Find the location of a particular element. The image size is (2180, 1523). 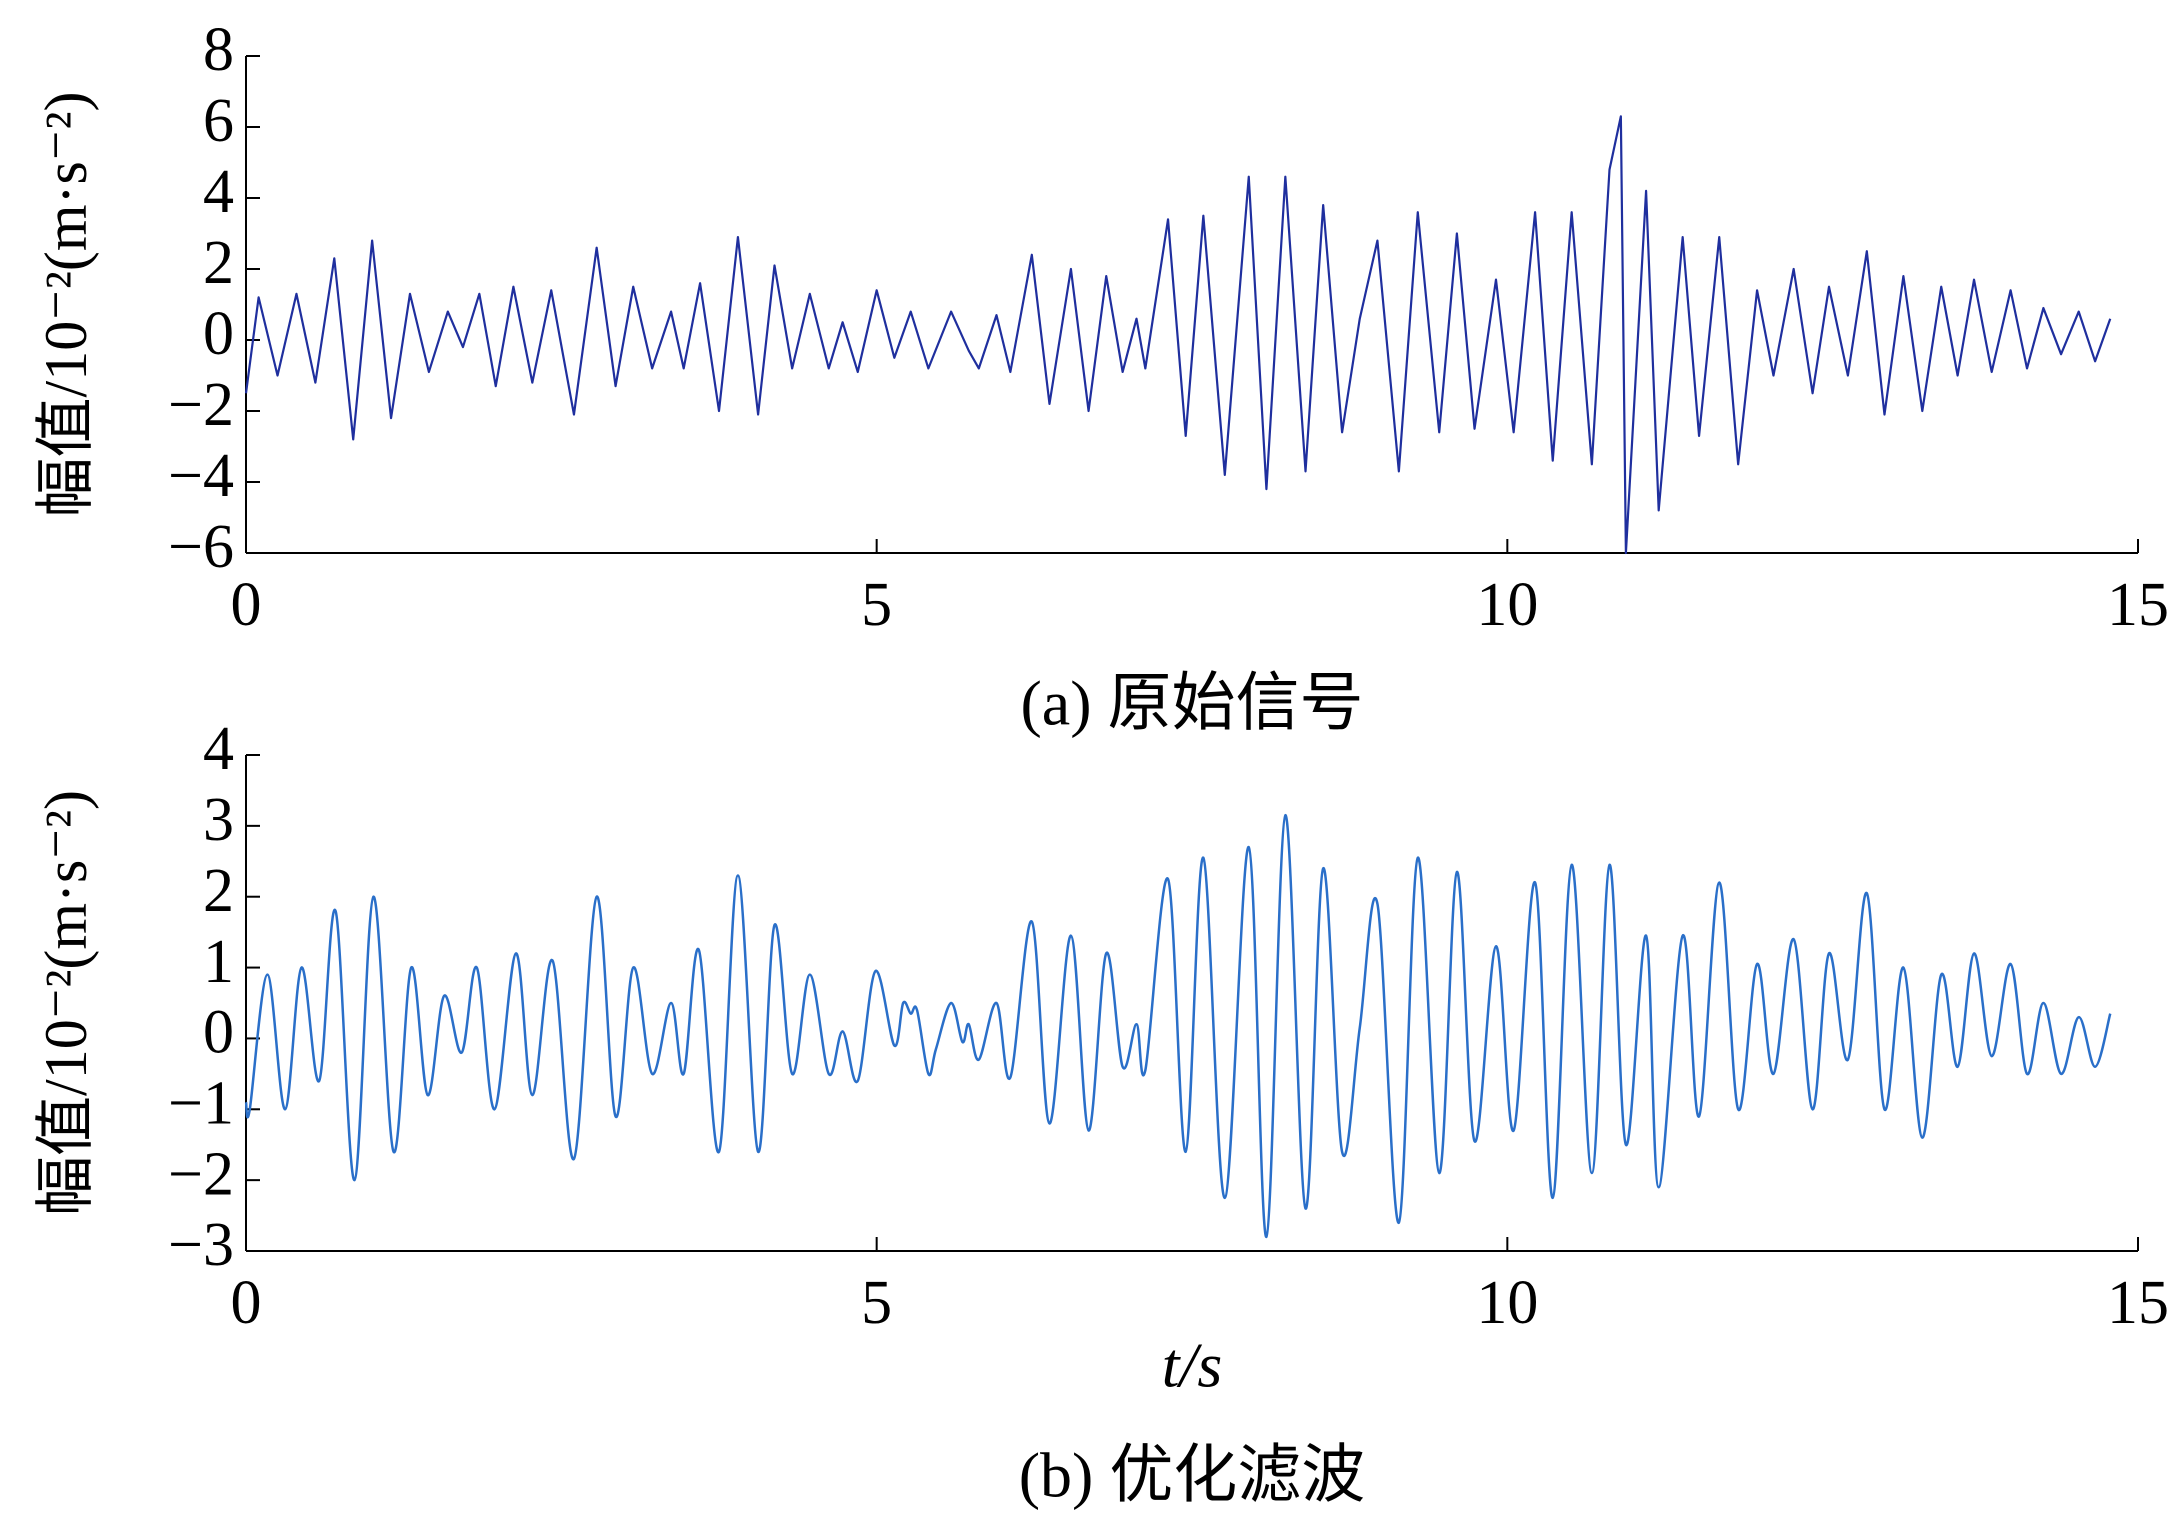

y-tick-label: −3 is located at coordinates (201, 1245).